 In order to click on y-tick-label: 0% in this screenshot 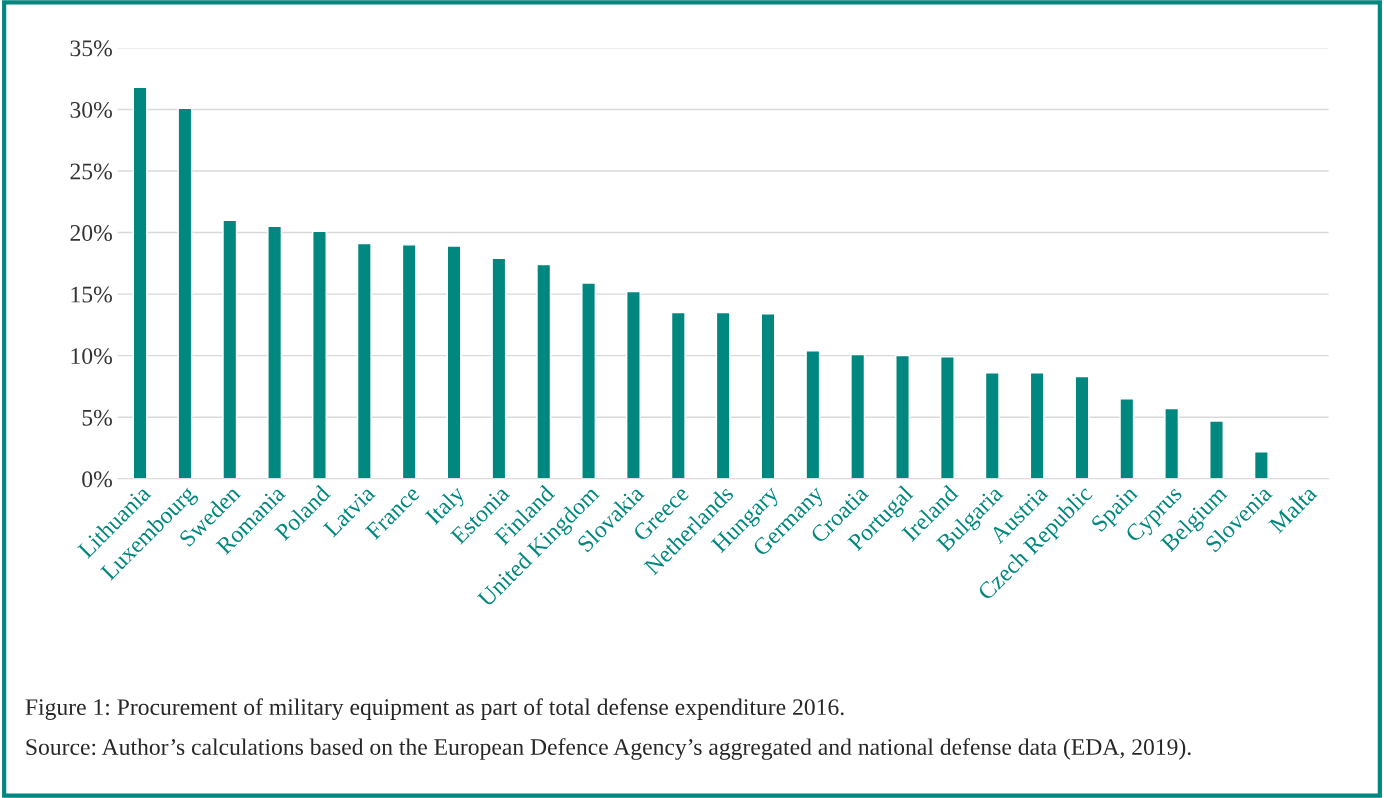, I will do `click(97, 479)`.